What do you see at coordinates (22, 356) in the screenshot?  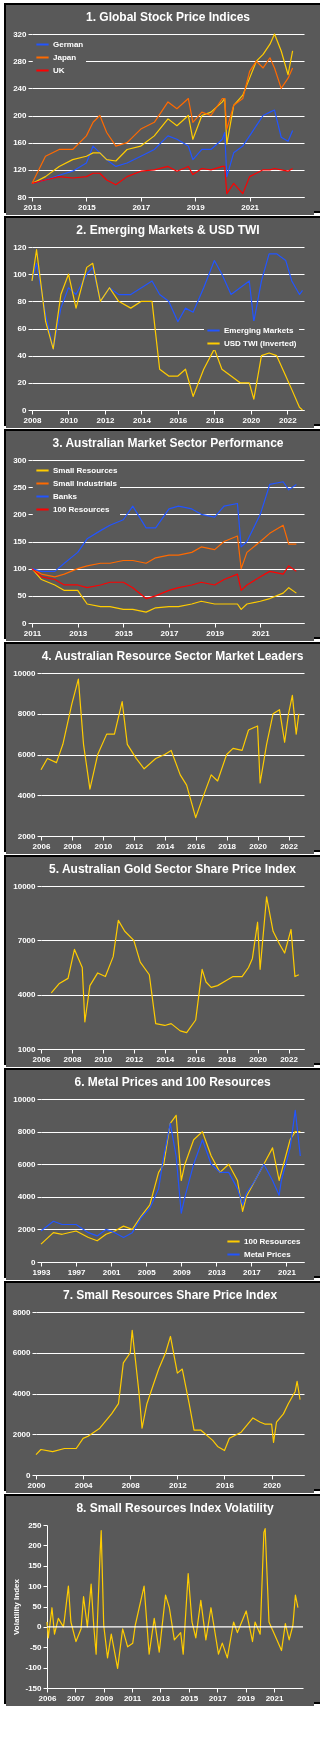 I see `y-tick-label: 40` at bounding box center [22, 356].